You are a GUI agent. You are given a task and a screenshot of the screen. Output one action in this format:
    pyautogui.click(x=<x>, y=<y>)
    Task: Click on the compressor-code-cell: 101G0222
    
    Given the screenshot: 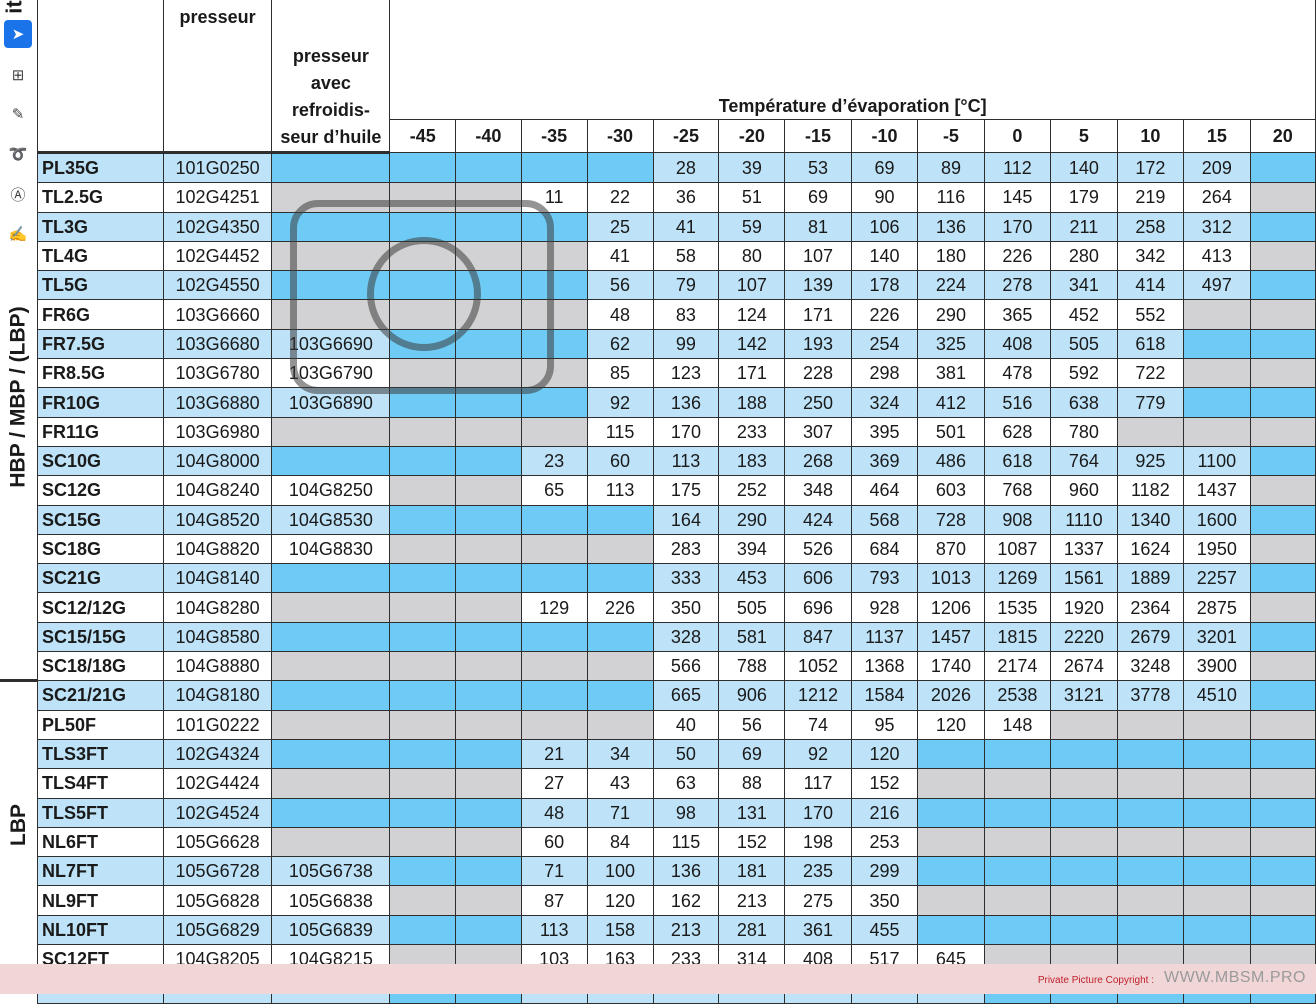 What is the action you would take?
    pyautogui.click(x=217, y=724)
    